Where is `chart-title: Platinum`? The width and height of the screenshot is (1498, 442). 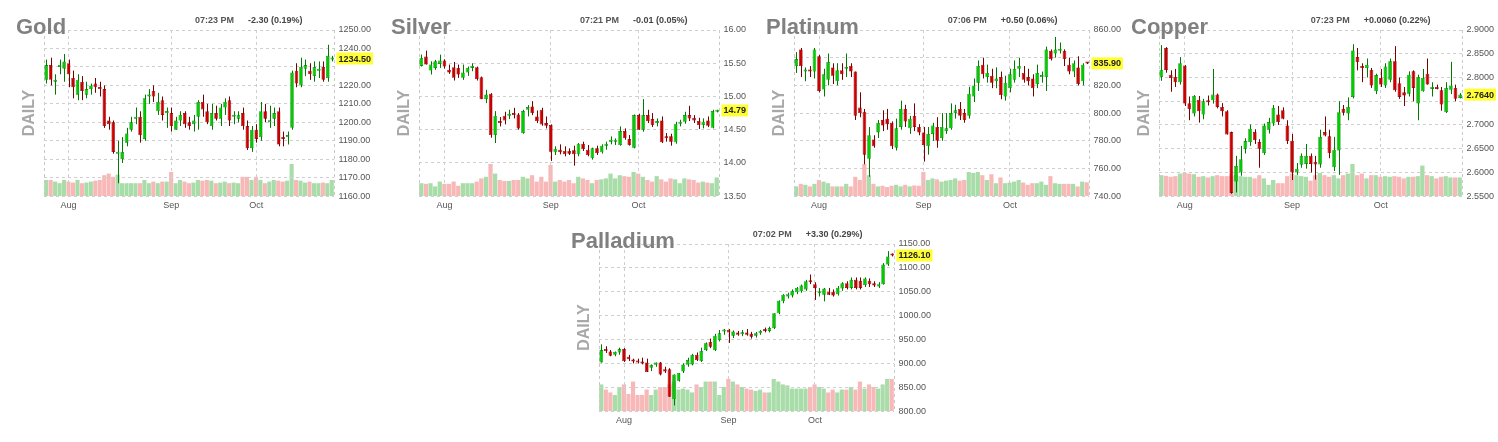 chart-title: Platinum is located at coordinates (812, 26).